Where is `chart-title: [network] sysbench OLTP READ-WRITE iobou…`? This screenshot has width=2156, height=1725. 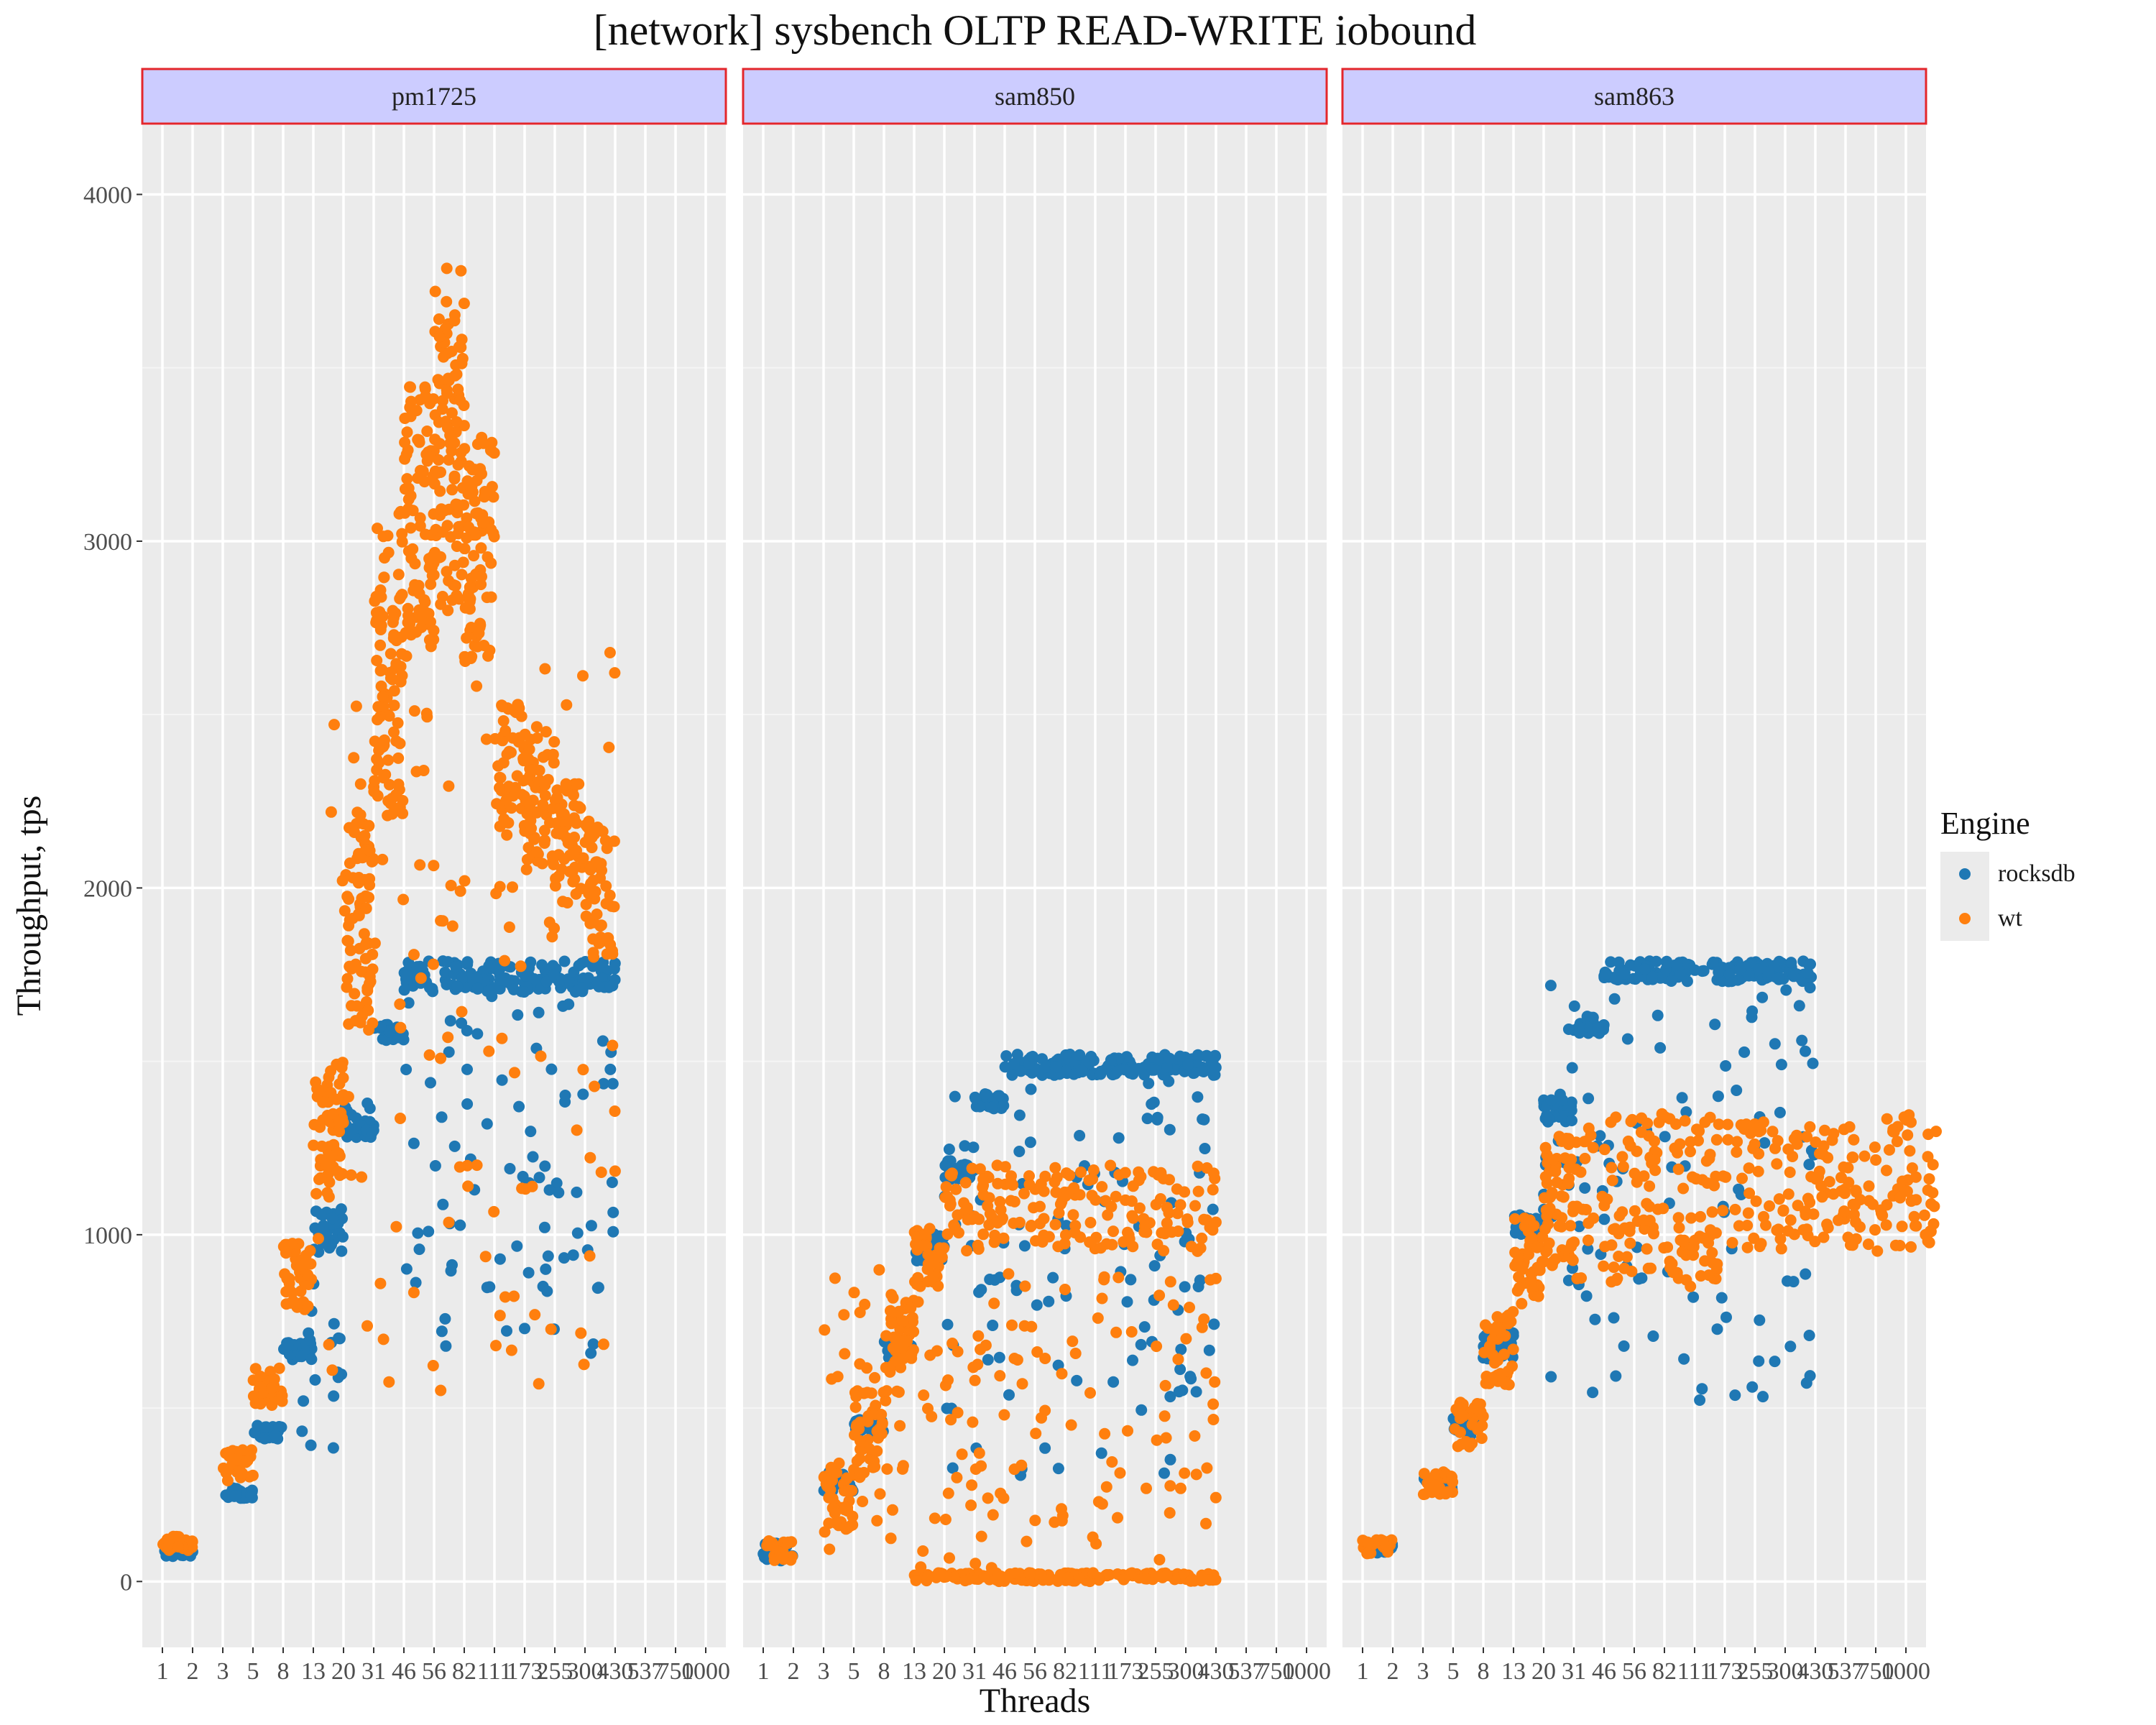
chart-title: [network] sysbench OLTP READ-WRITE iobou… is located at coordinates (1035, 30).